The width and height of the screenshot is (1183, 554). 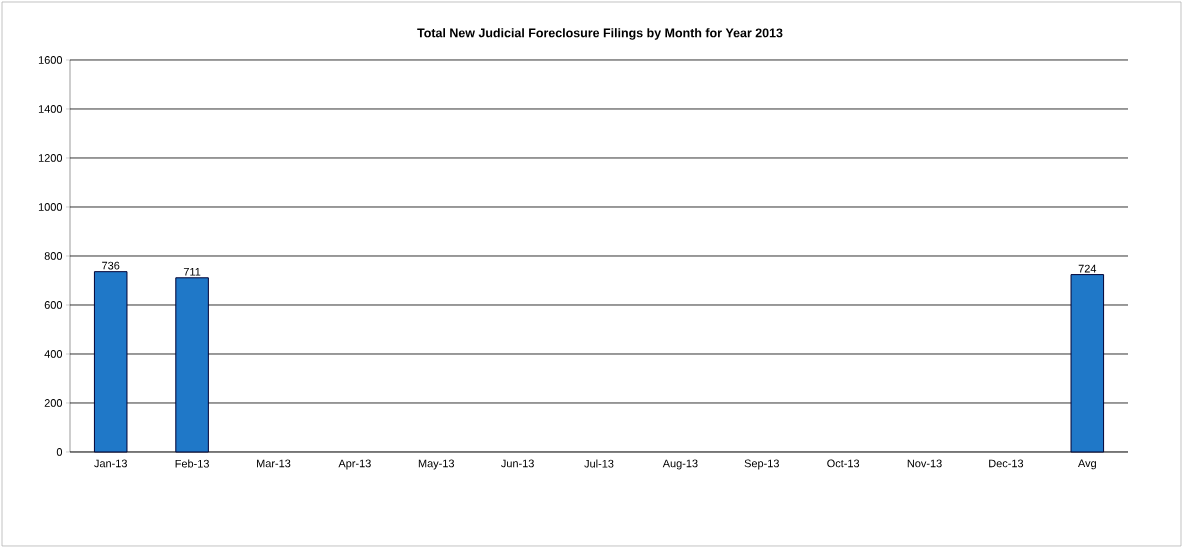 What do you see at coordinates (192, 463) in the screenshot?
I see `x-tick-label: Feb-13` at bounding box center [192, 463].